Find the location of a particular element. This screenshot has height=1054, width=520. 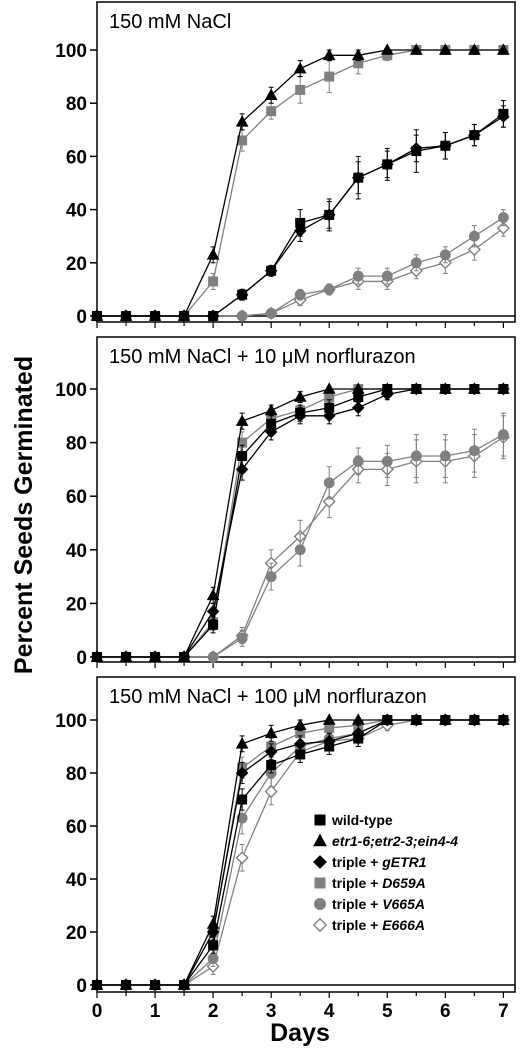

legend-label: triple + D659A is located at coordinates (379, 883).